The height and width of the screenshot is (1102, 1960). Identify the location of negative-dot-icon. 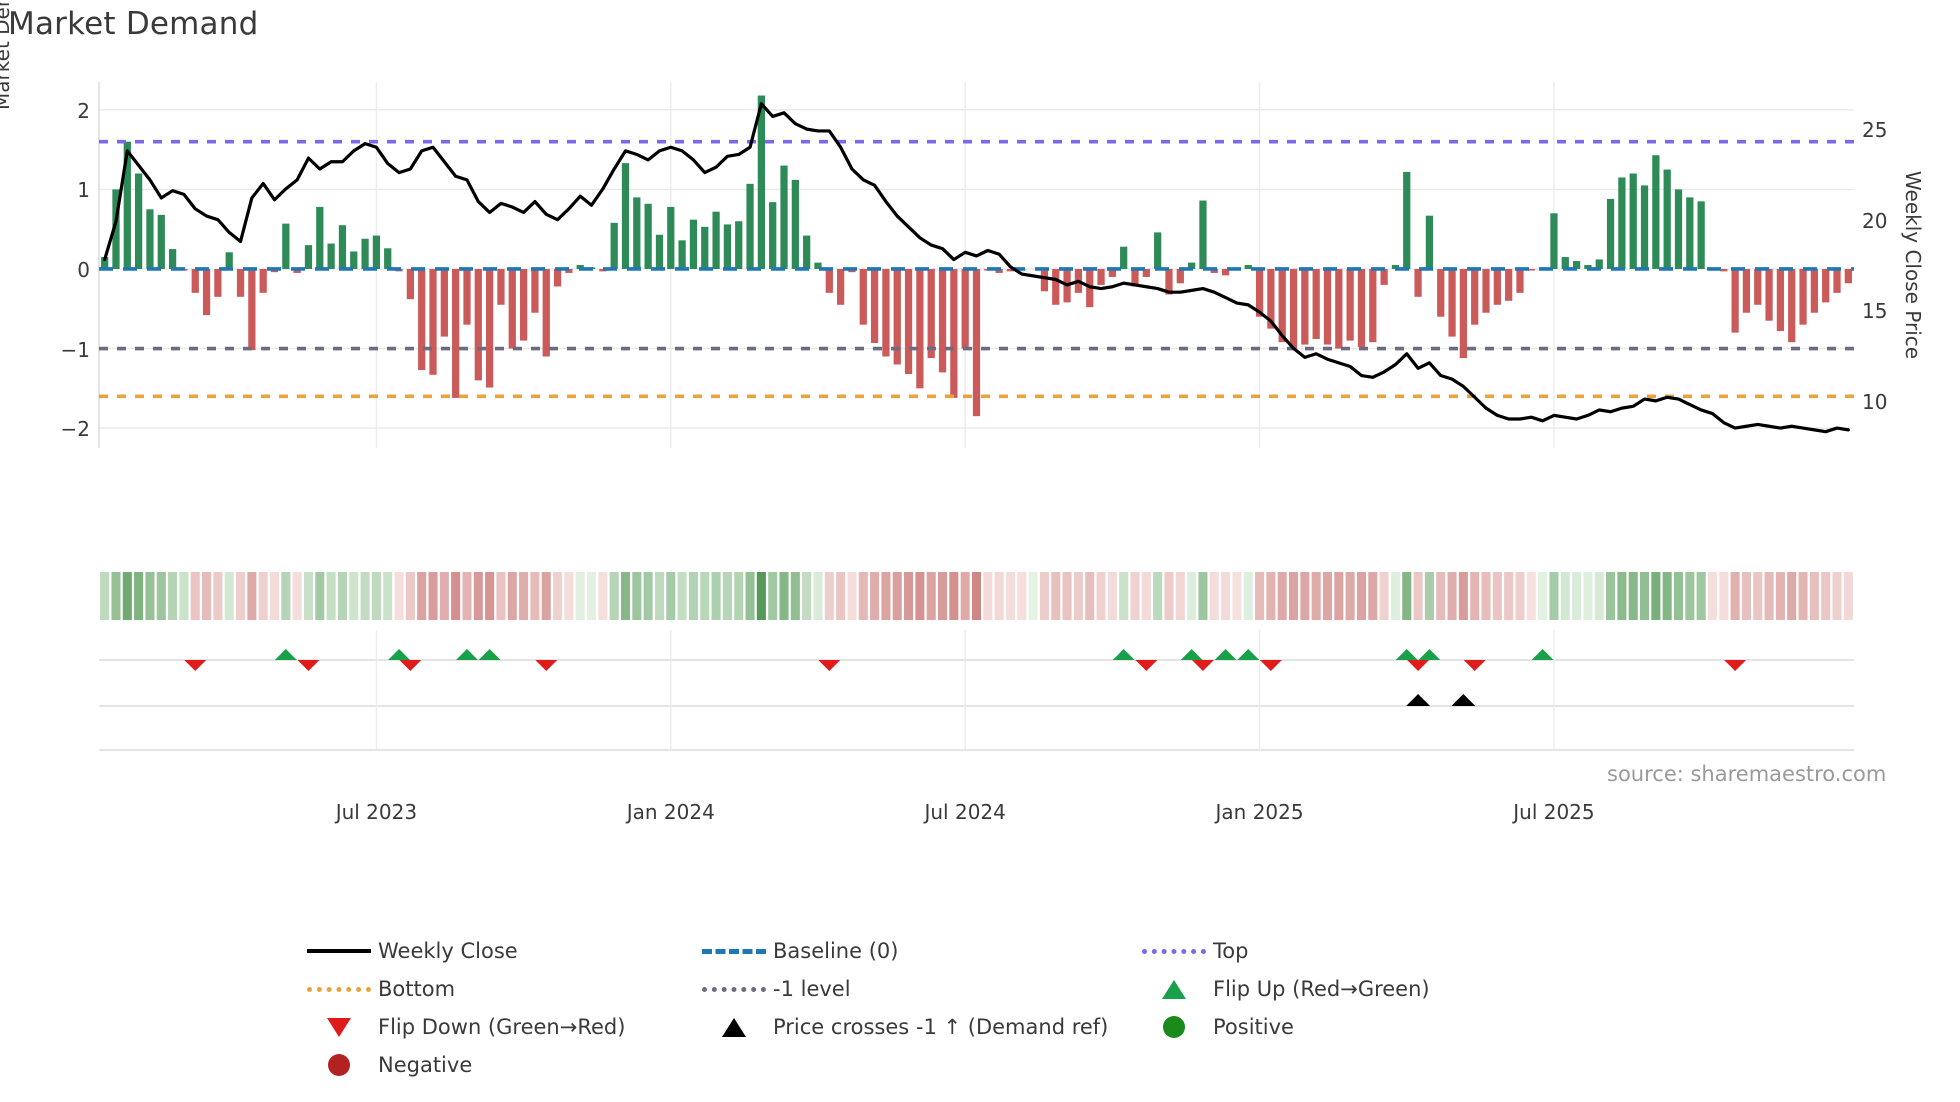
(339, 1065).